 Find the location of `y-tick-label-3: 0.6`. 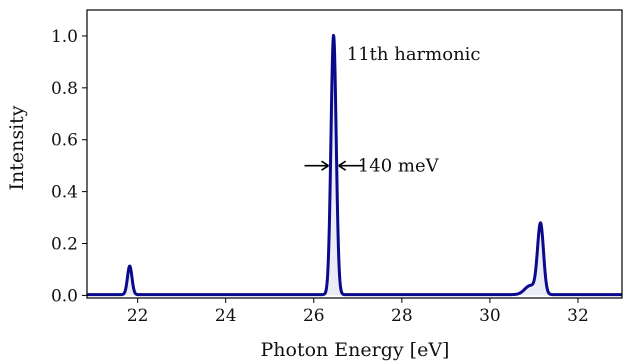

y-tick-label-3: 0.6 is located at coordinates (64, 141).